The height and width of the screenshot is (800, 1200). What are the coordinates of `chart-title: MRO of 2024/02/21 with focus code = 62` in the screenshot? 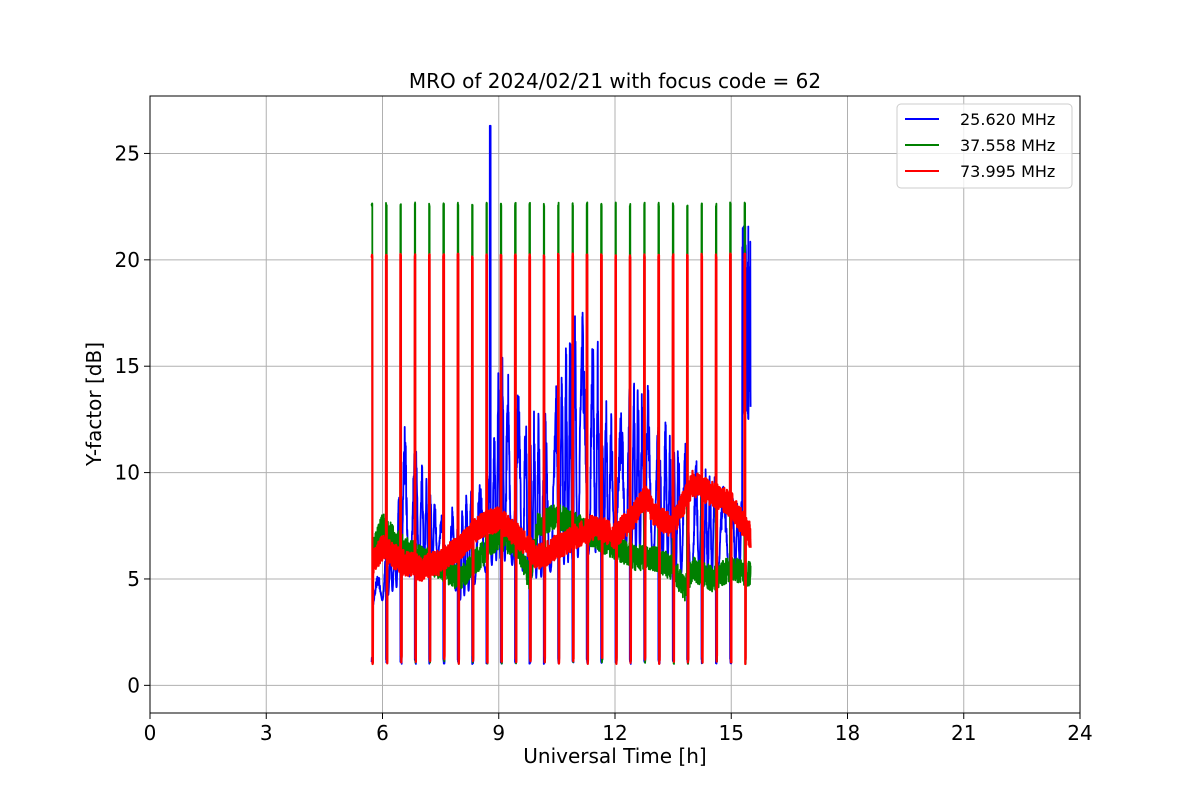 It's located at (615, 81).